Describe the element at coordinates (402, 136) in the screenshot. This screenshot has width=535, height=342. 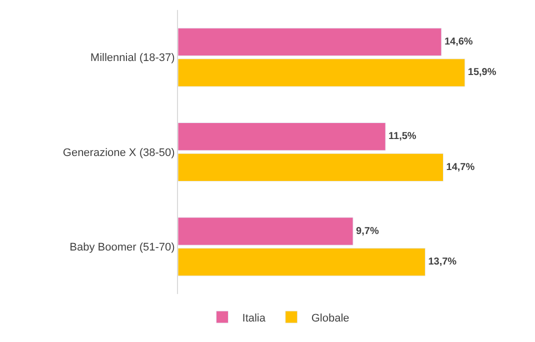
I see `data-label: 11,5%` at that location.